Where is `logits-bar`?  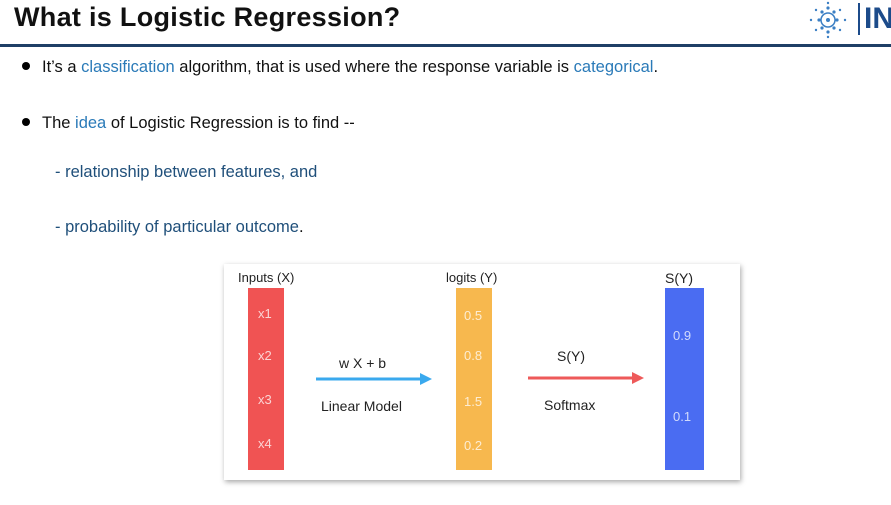
logits-bar is located at coordinates (474, 379).